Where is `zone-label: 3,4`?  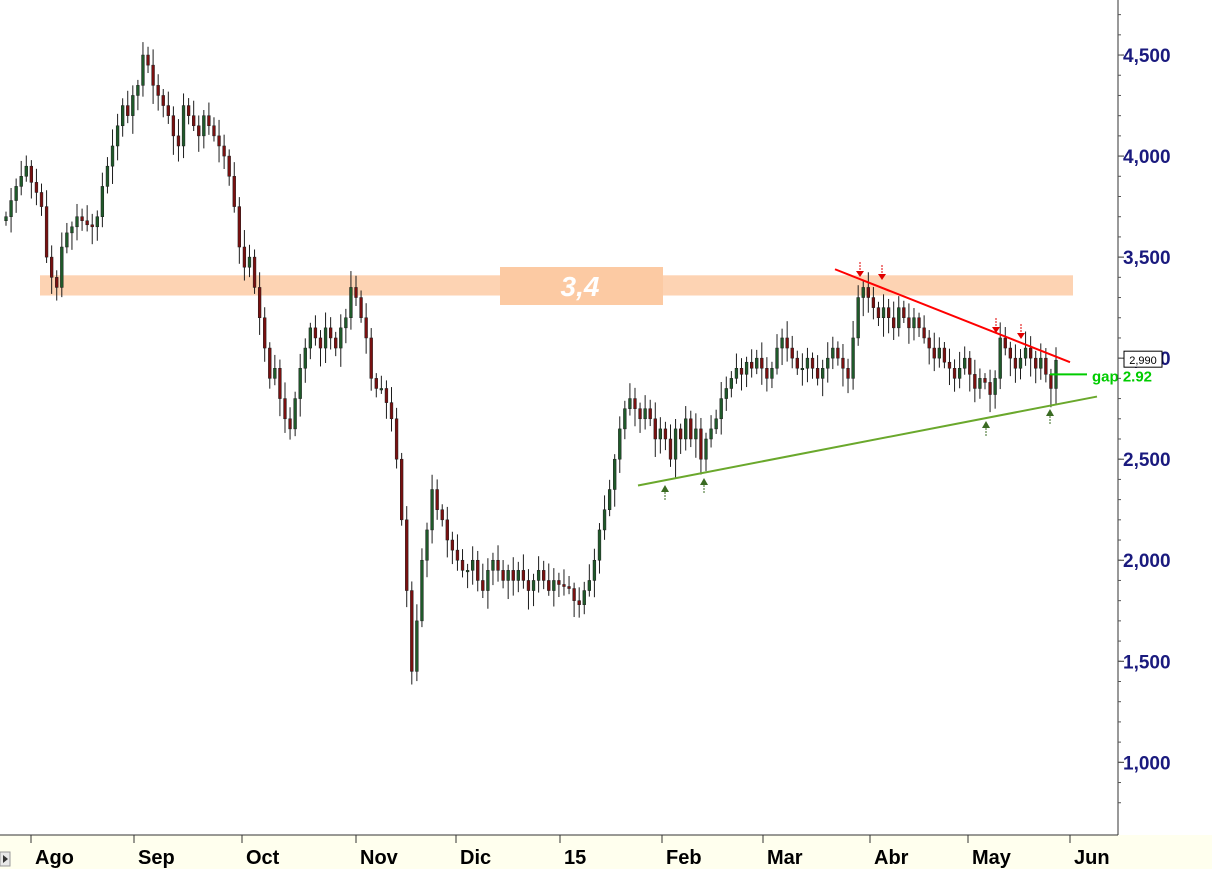 zone-label: 3,4 is located at coordinates (580, 286).